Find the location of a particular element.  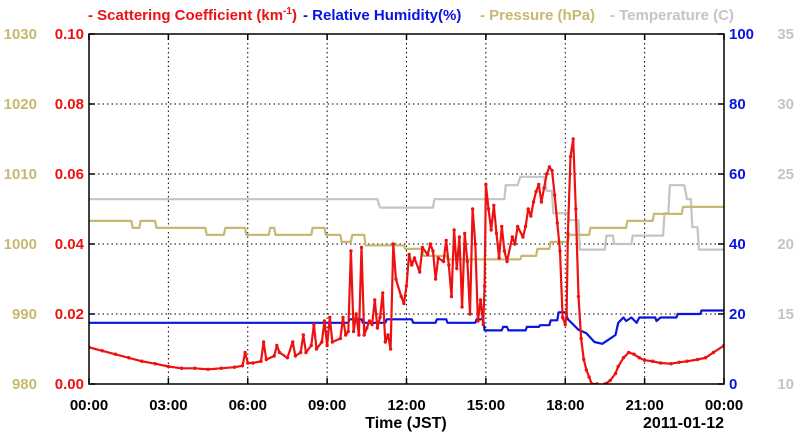

y-tick-label-scattering: 0.00 is located at coordinates (69, 384).